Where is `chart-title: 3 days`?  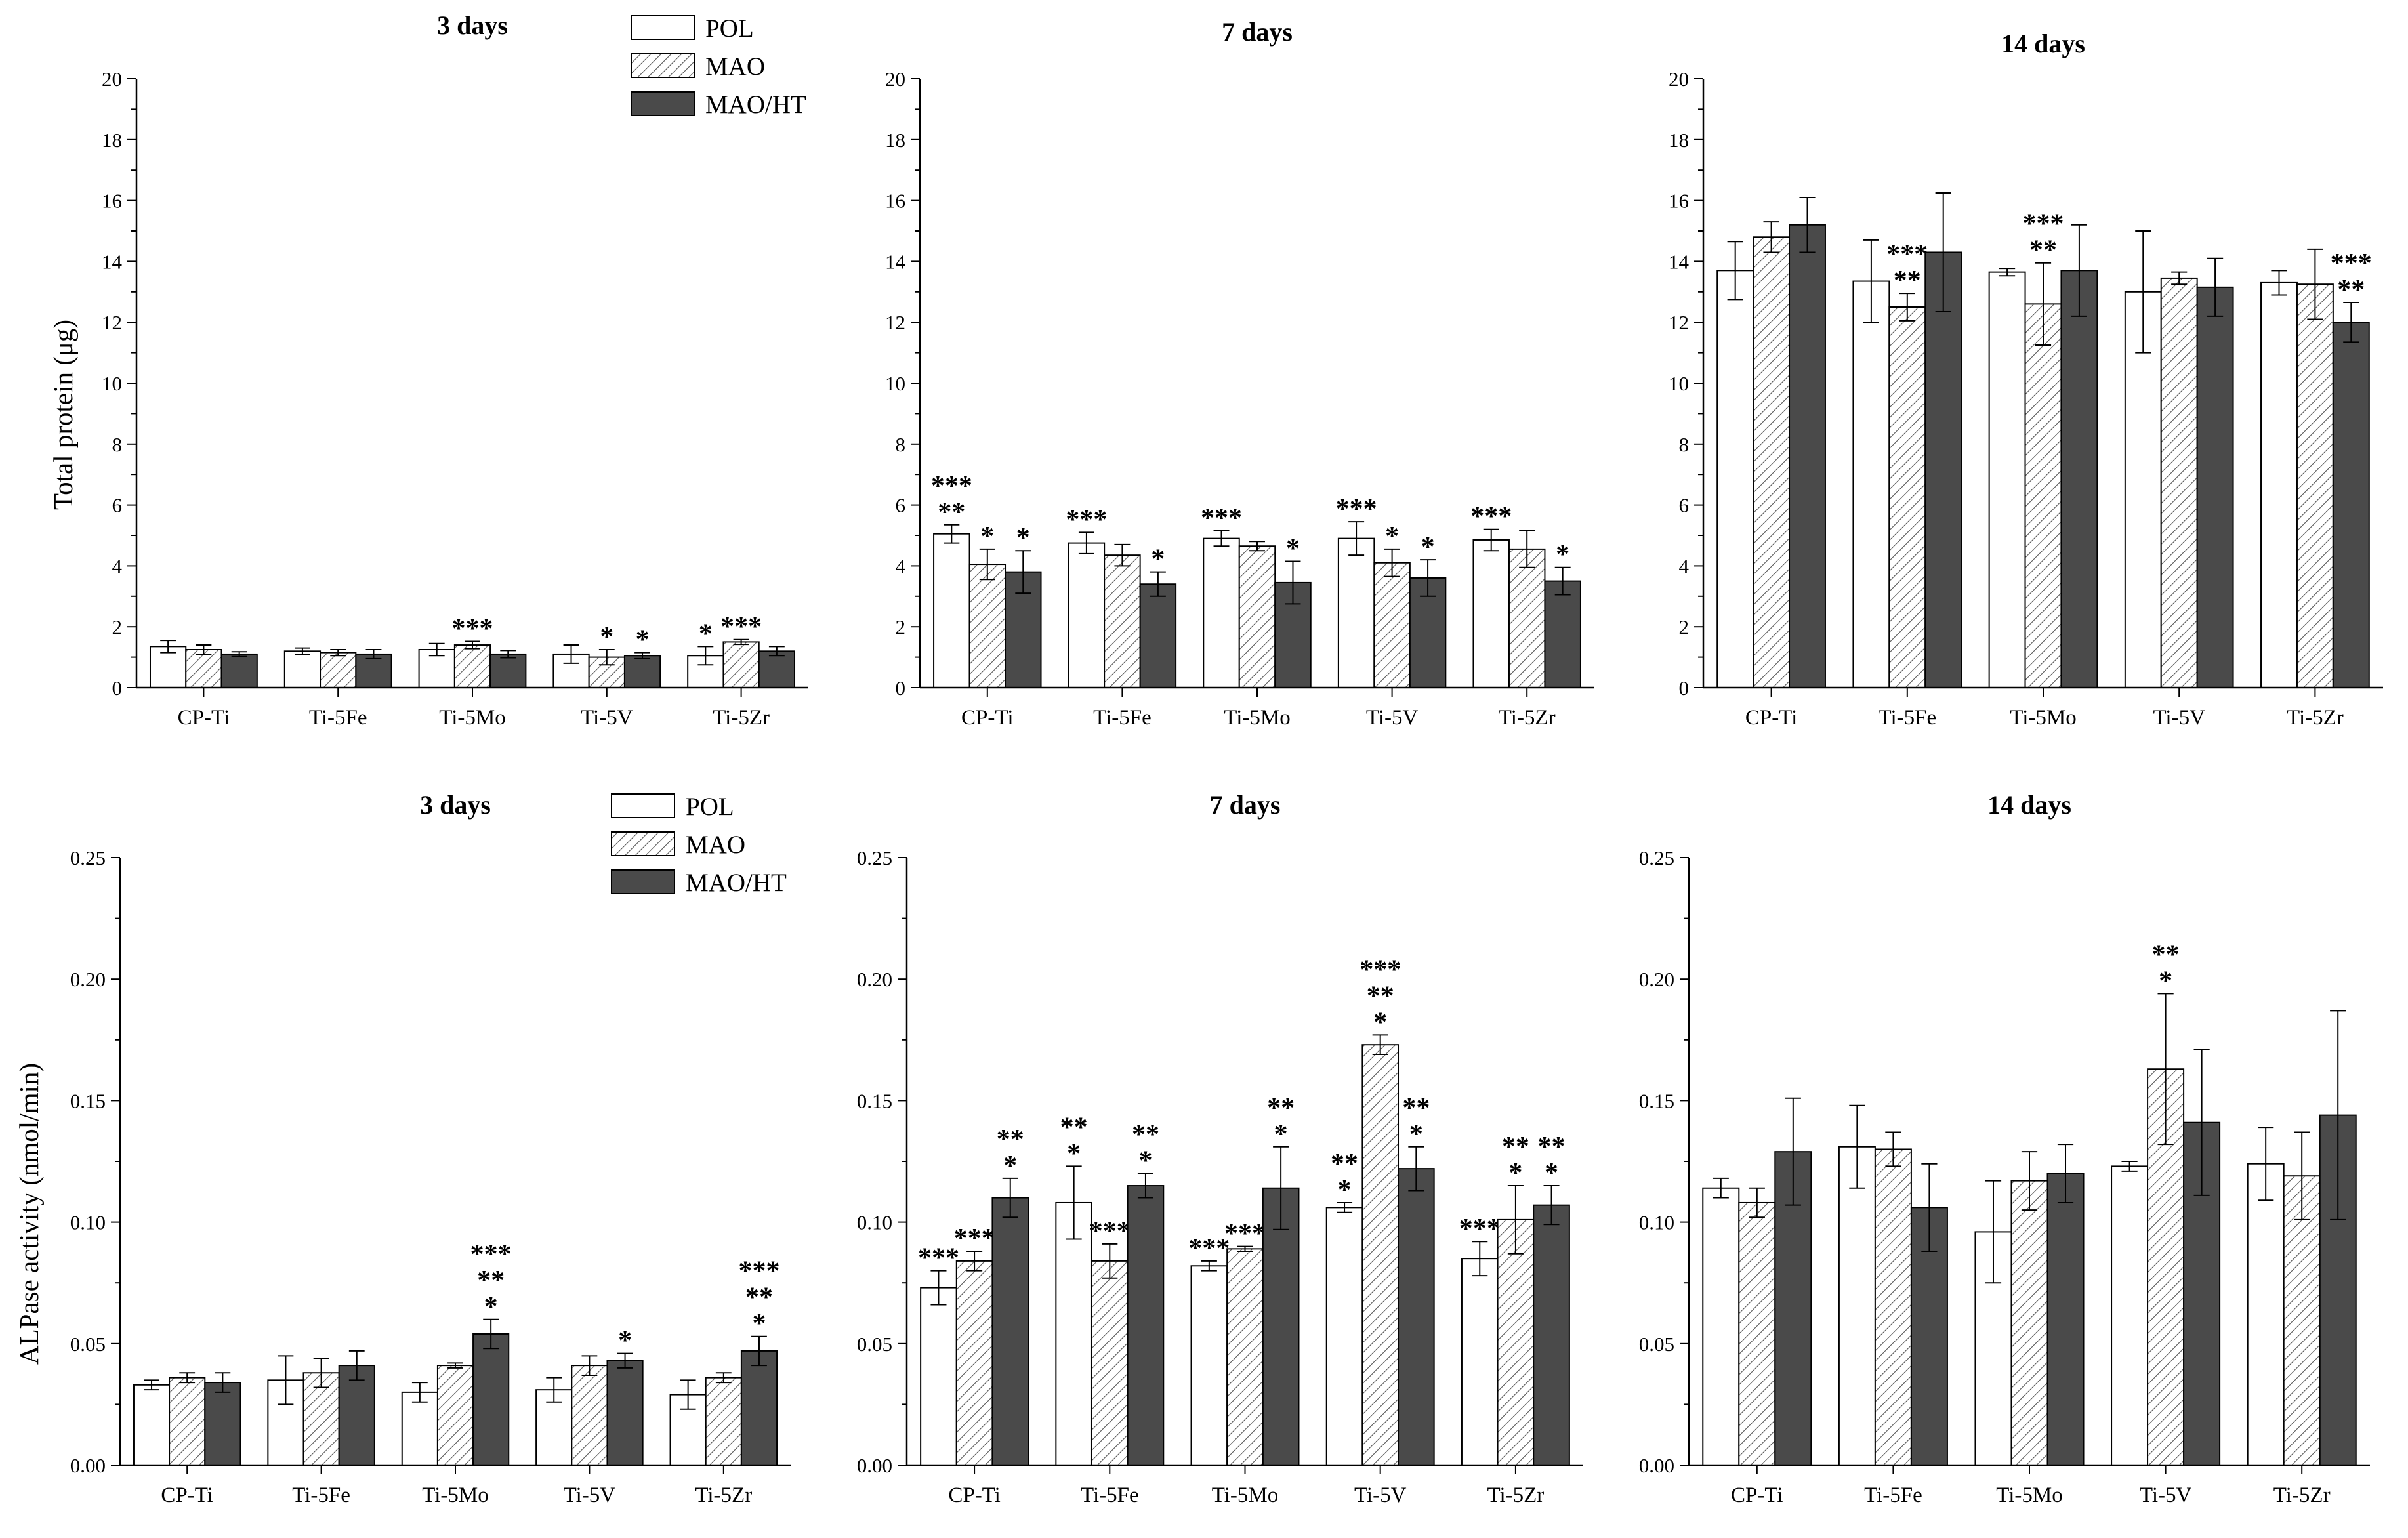 chart-title: 3 days is located at coordinates (455, 805).